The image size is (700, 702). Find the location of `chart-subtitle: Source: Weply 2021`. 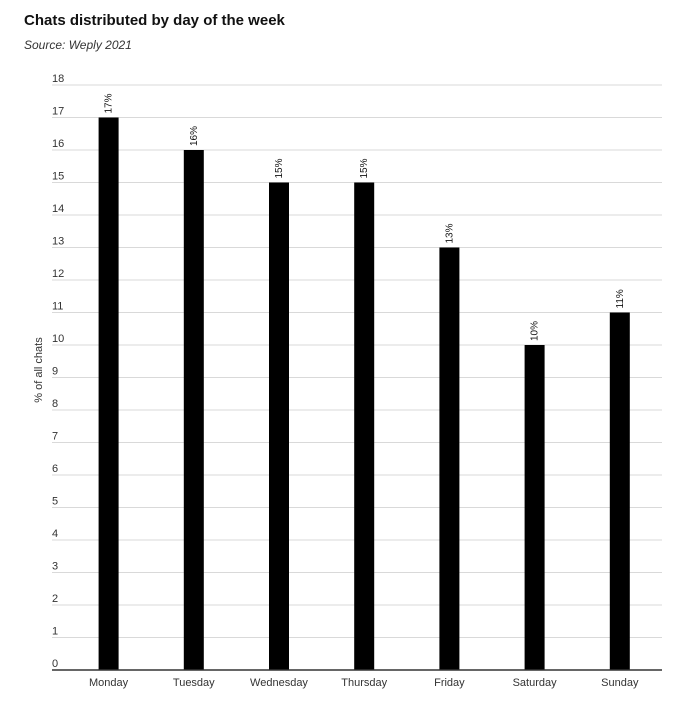

chart-subtitle: Source: Weply 2021 is located at coordinates (78, 45).